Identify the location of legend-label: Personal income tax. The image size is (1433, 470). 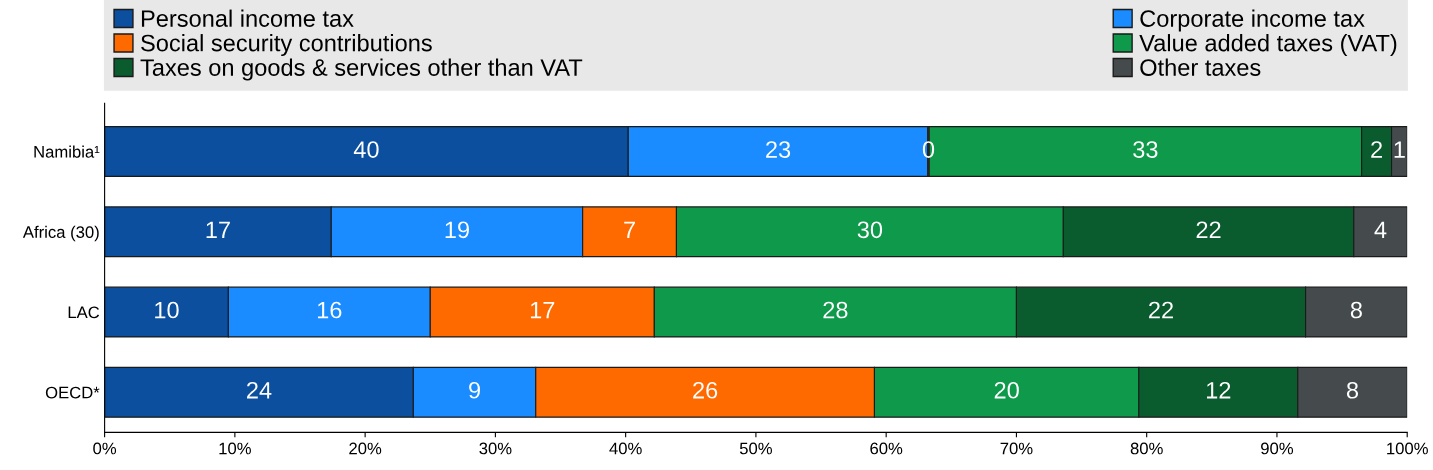
(247, 18).